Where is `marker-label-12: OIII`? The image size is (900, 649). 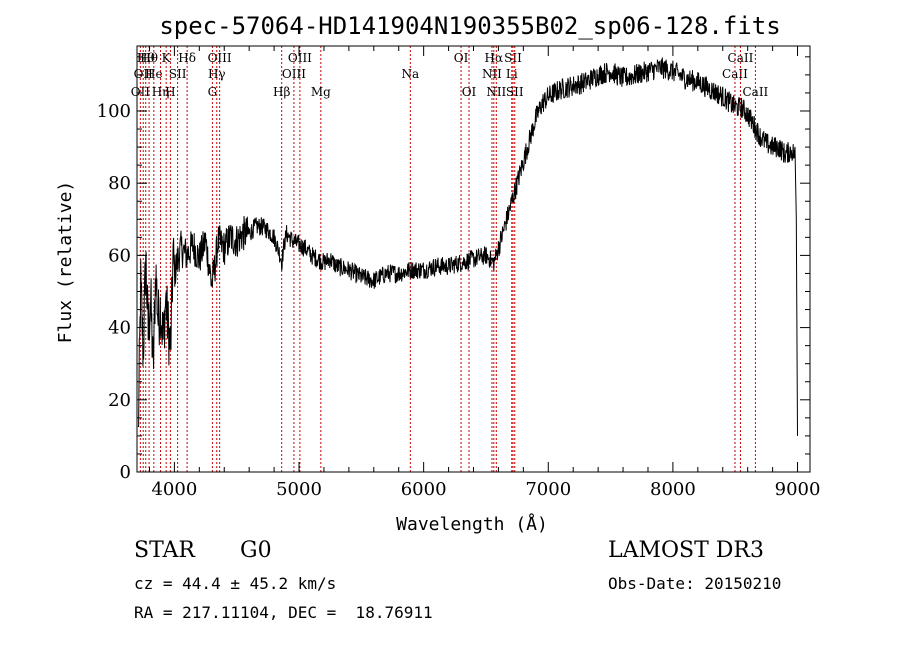
marker-label-12: OIII is located at coordinates (220, 58).